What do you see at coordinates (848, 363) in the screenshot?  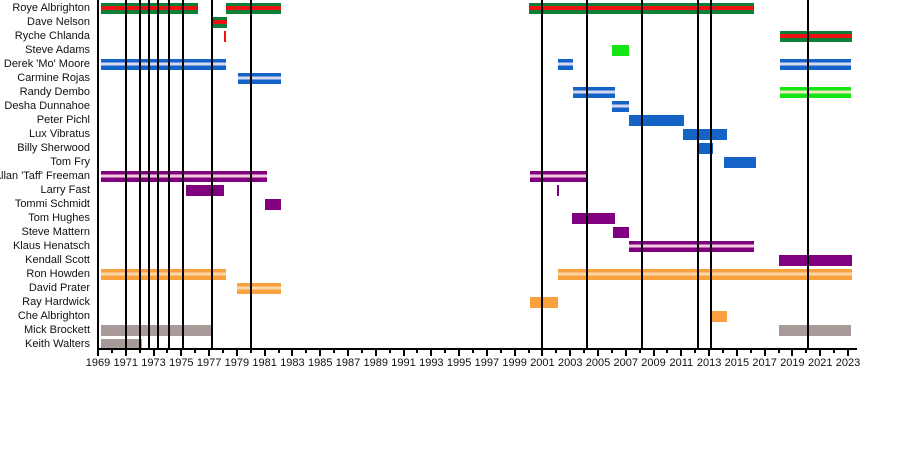 I see `axis-year-label: 2023` at bounding box center [848, 363].